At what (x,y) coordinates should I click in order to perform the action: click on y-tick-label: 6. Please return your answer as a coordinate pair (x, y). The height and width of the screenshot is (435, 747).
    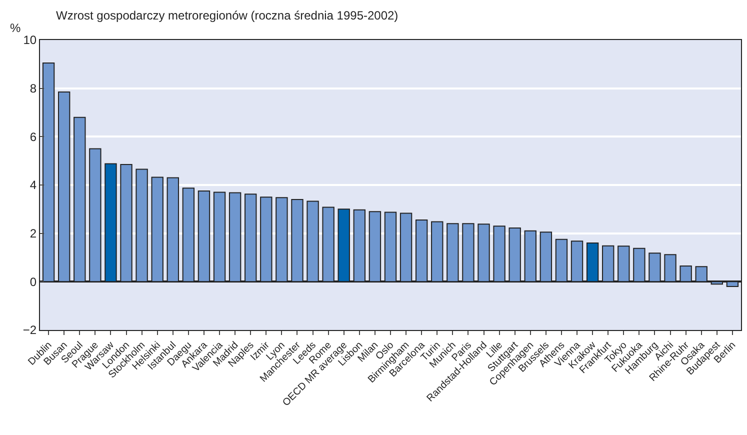
    Looking at the image, I should click on (33, 137).